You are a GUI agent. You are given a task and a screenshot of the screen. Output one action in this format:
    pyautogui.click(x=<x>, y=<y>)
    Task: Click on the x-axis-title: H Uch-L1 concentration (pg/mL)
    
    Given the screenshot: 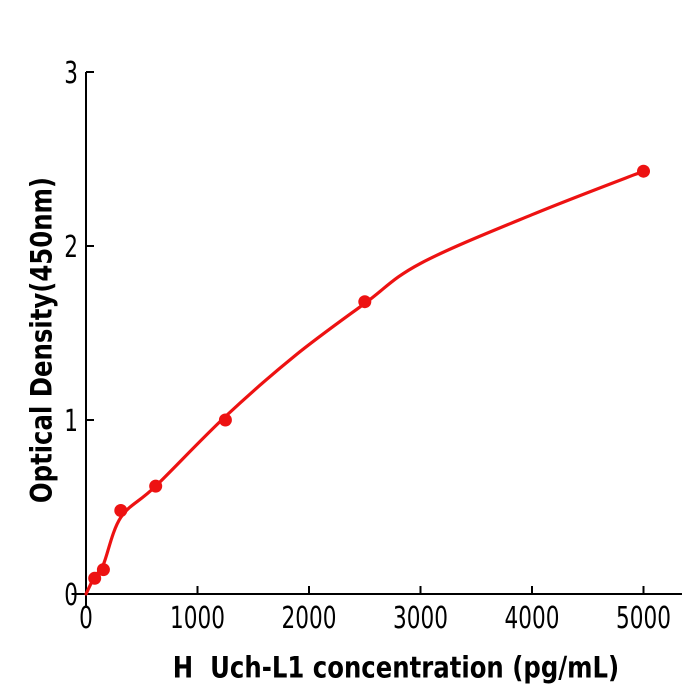 What is the action you would take?
    pyautogui.click(x=396, y=667)
    